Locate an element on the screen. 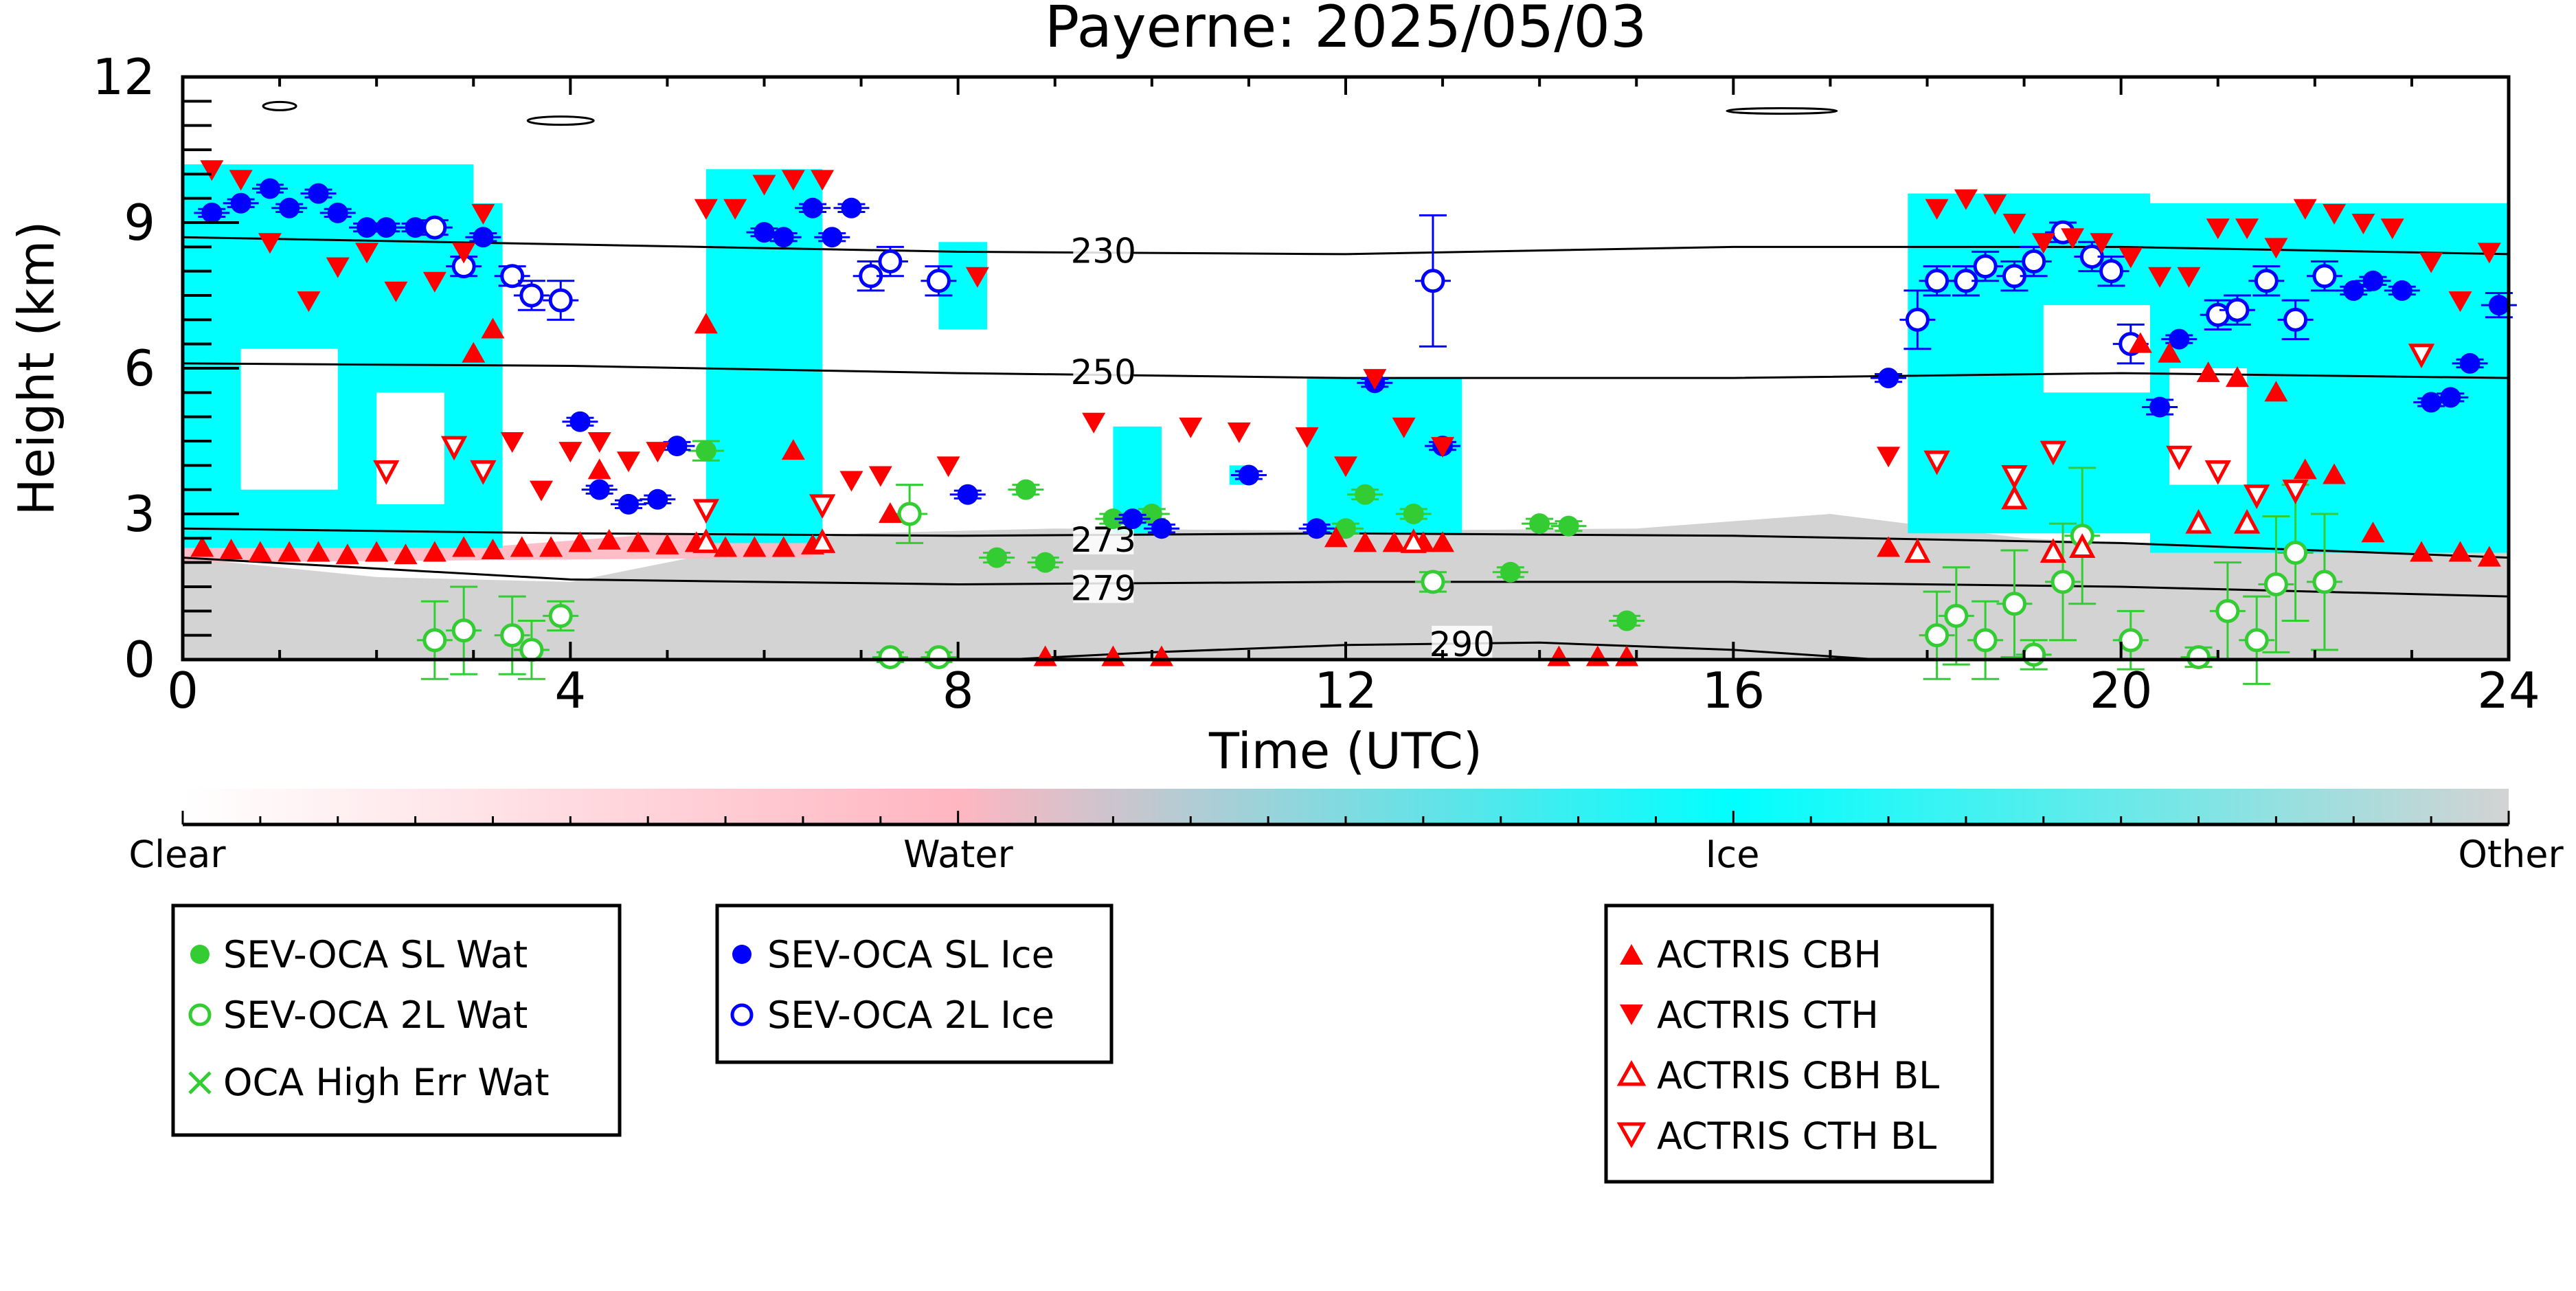  legend-label-sl-ice: SEV-OCA SL Ice is located at coordinates (910, 954).